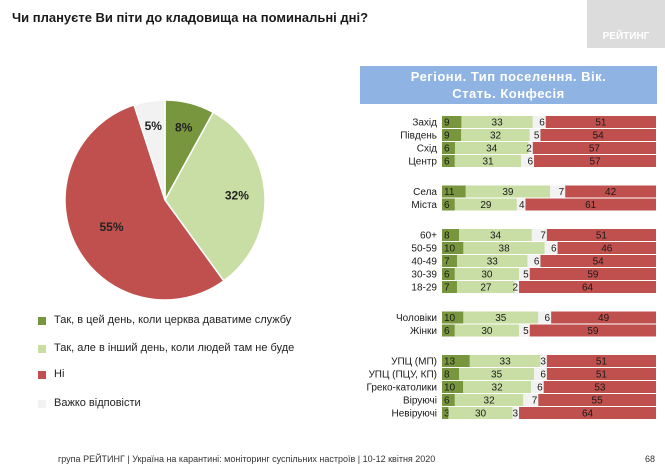 Image resolution: width=665 pixels, height=469 pixels. I want to click on pie-slice-label: 5%, so click(154, 126).